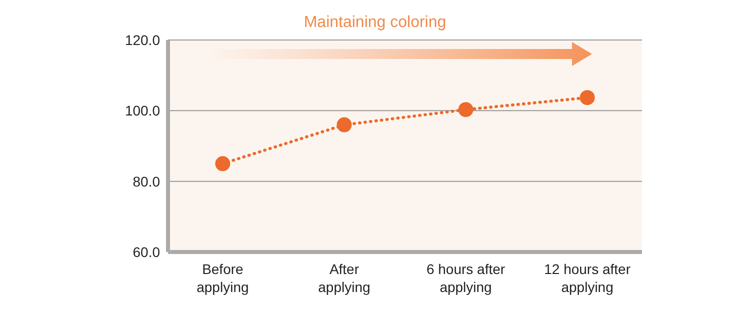  I want to click on x-tick-label: After applying, so click(344, 278).